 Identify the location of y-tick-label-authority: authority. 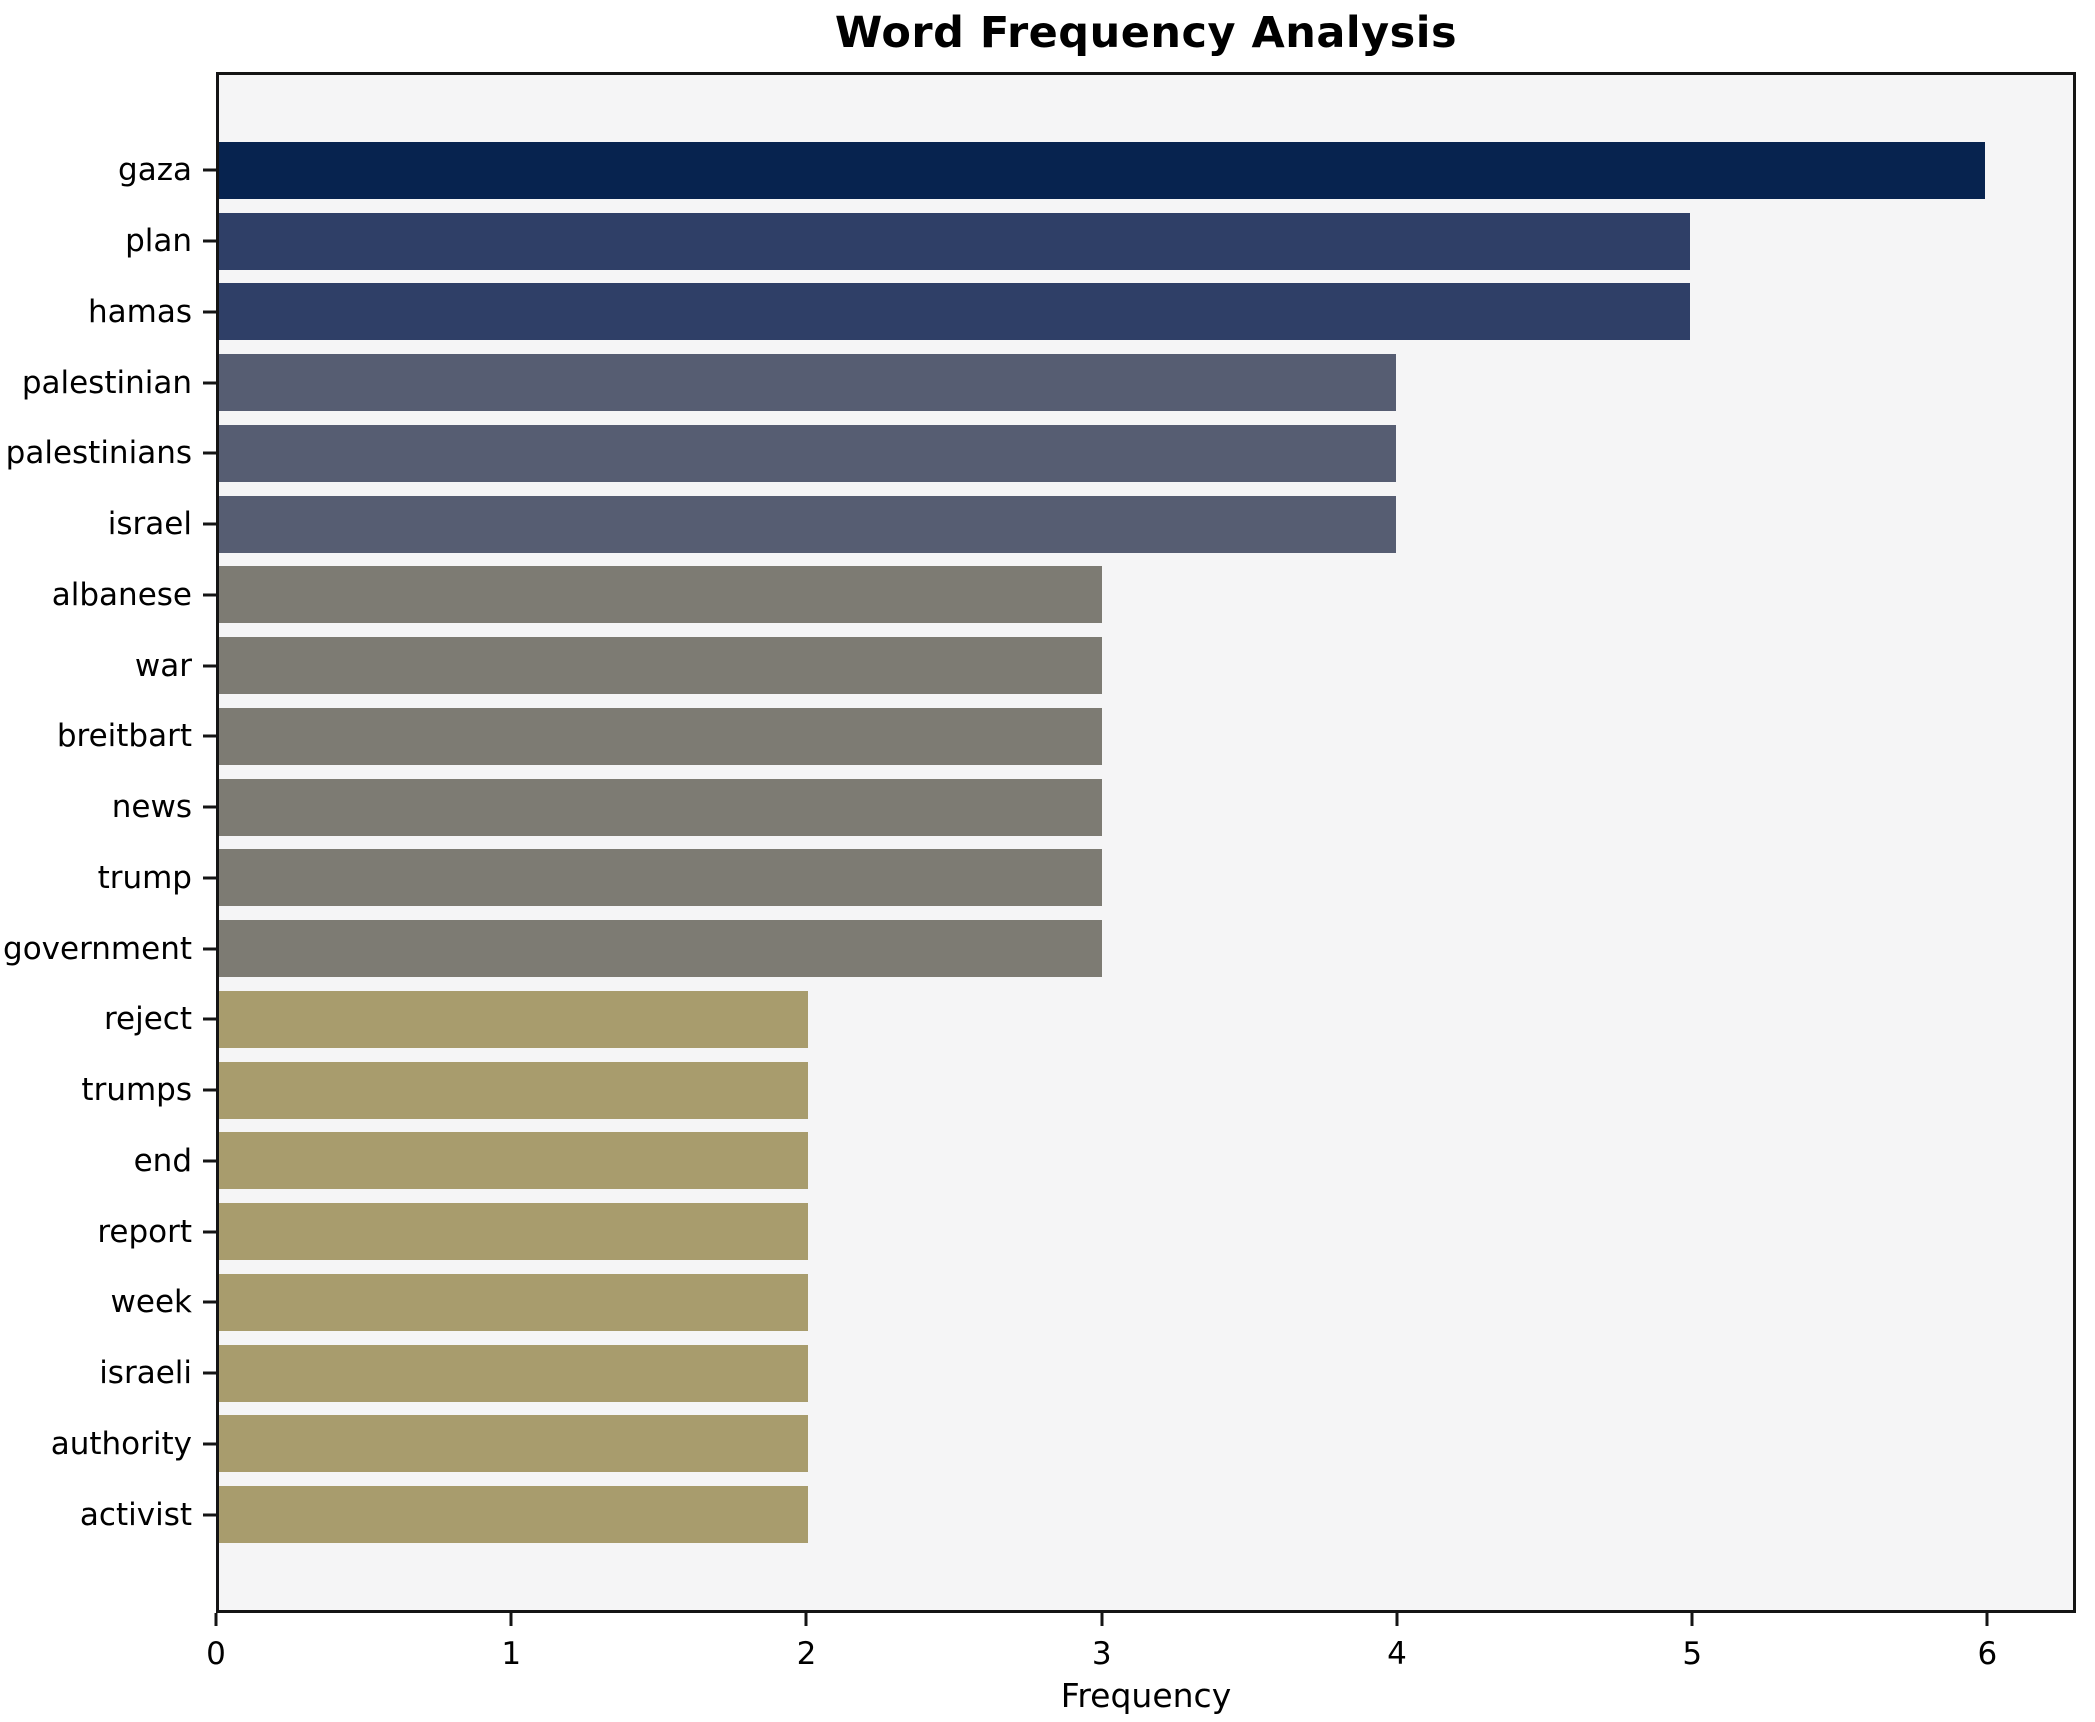
(121, 1443).